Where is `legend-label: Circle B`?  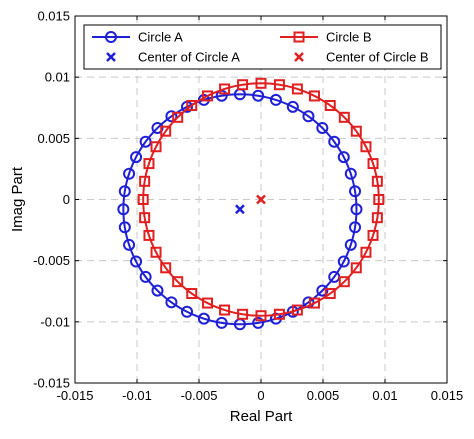 legend-label: Circle B is located at coordinates (349, 37).